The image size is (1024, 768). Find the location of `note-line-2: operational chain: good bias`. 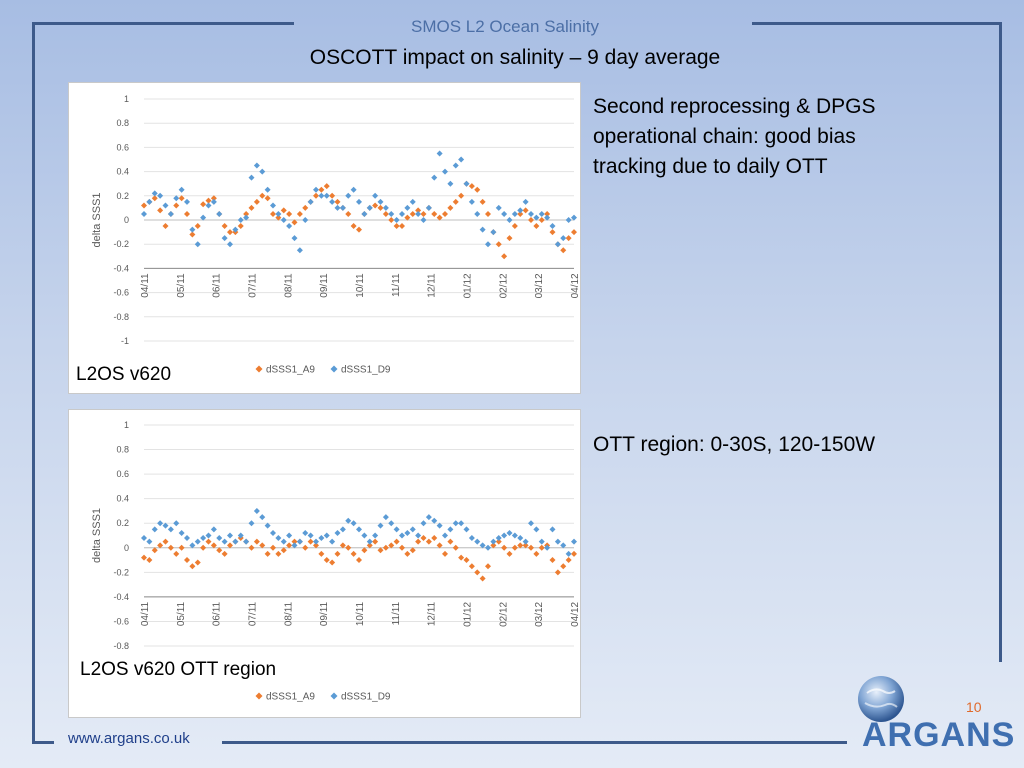

note-line-2: operational chain: good bias is located at coordinates (724, 136).